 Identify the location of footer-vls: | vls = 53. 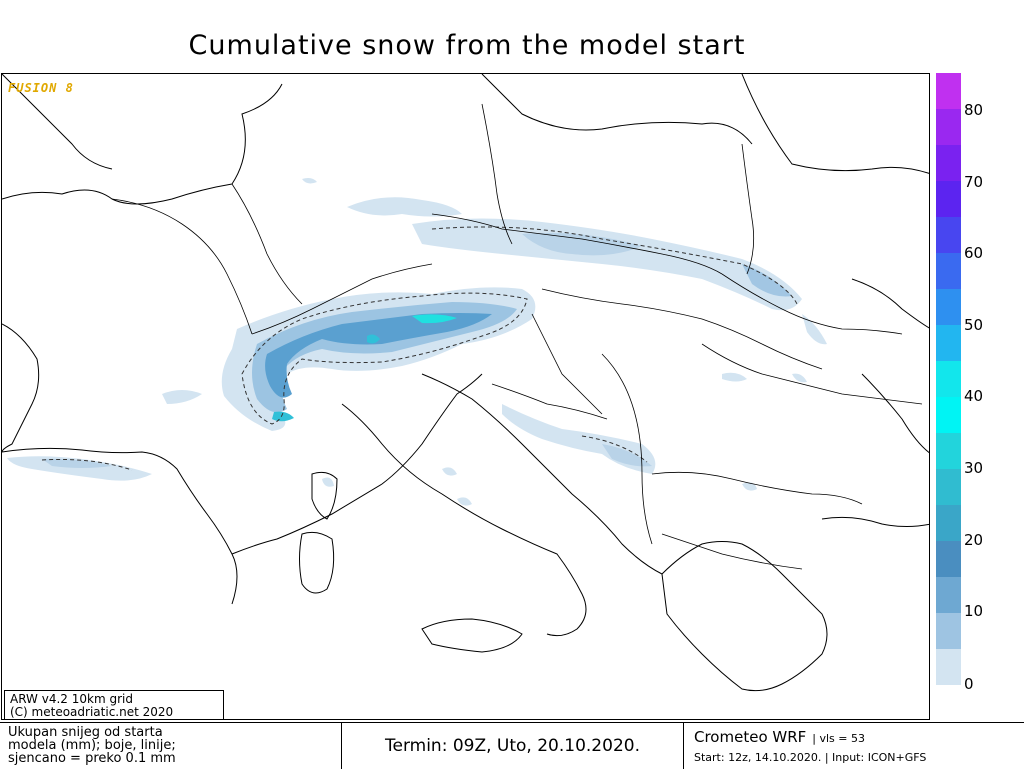
(838, 738).